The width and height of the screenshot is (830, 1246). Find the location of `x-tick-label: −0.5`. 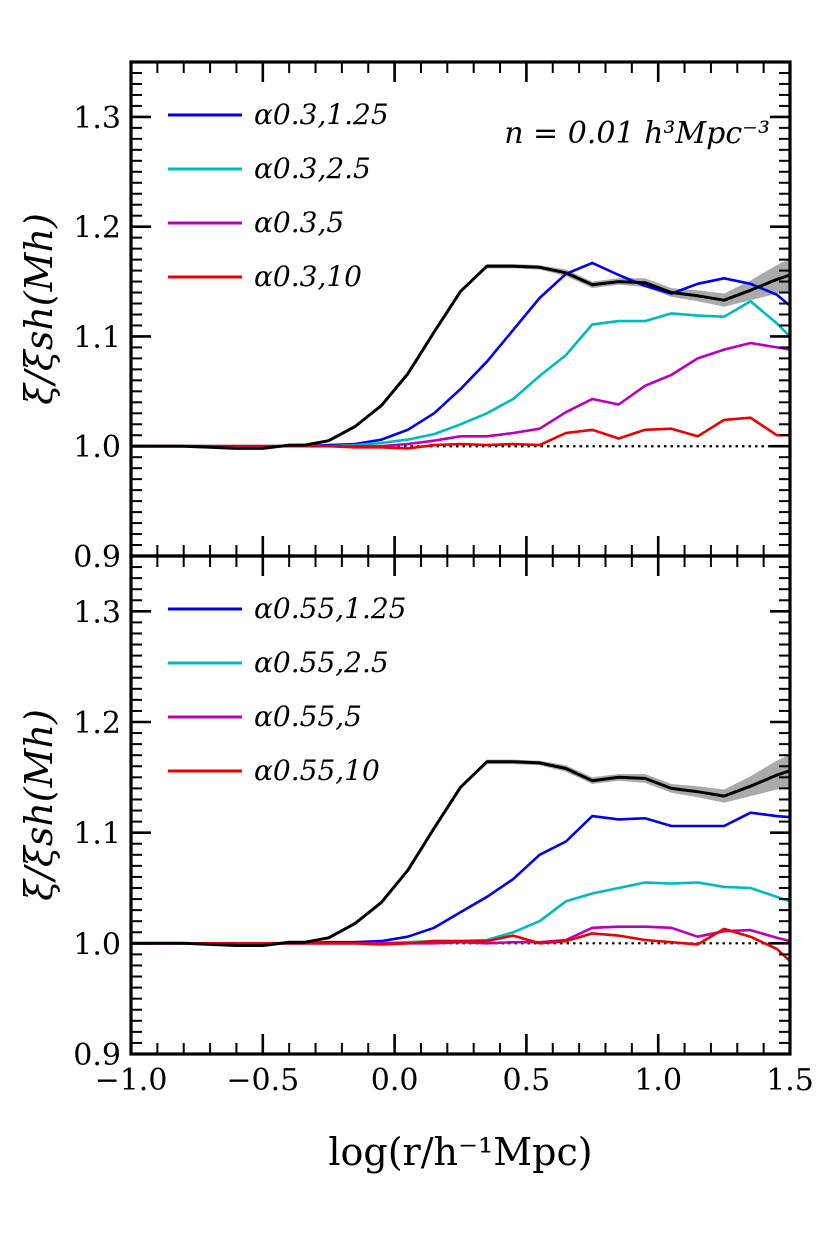

x-tick-label: −0.5 is located at coordinates (262, 1080).